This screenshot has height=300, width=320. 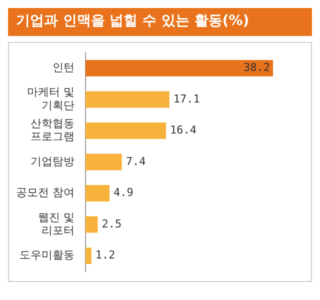 I want to click on y-tick-label: 기업탐방, so click(x=52, y=161).